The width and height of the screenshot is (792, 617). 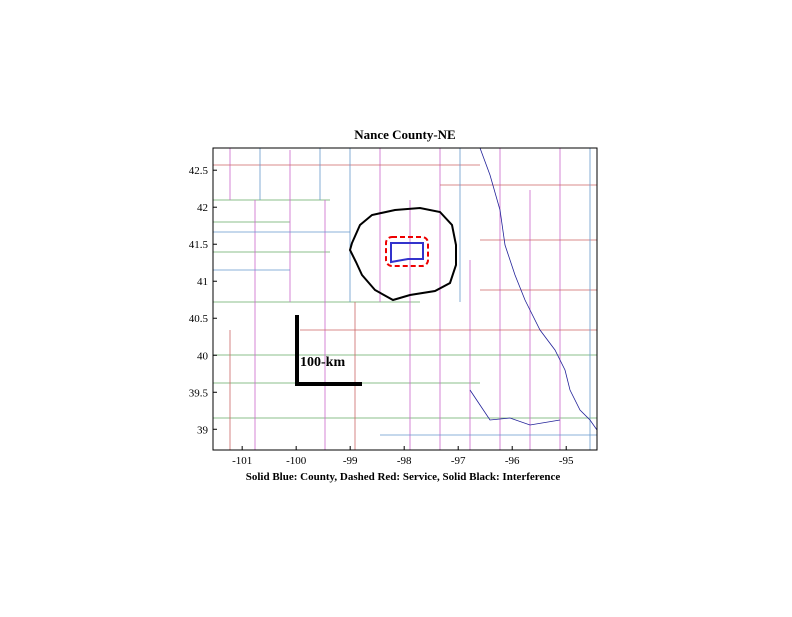 I want to click on chart-title: Nance County-NE, so click(x=404, y=134).